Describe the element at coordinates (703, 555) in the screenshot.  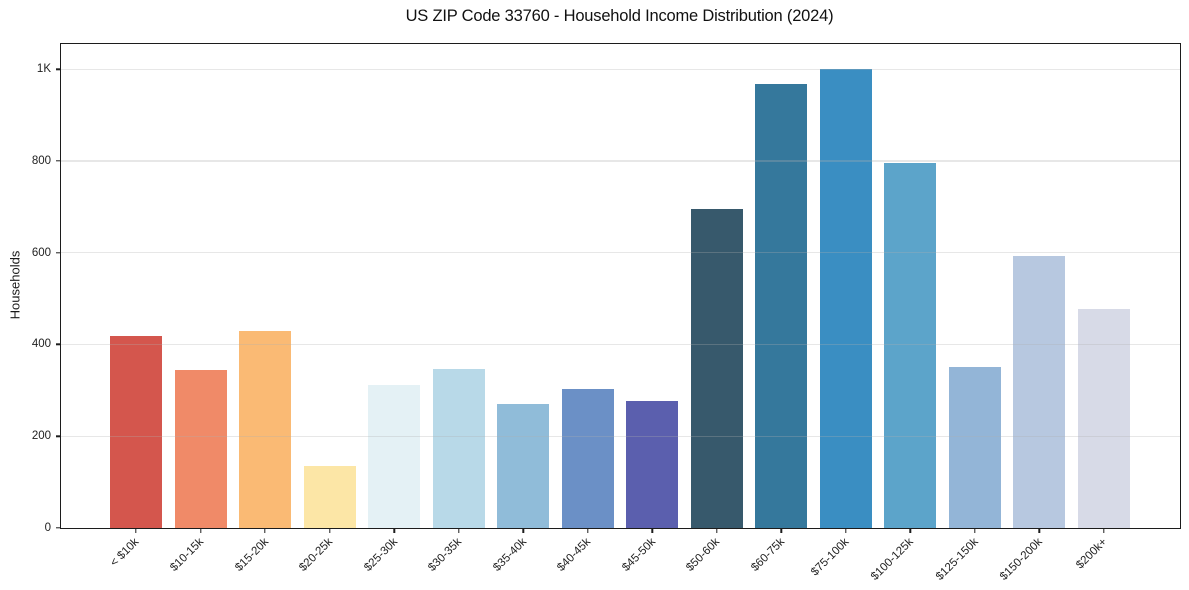
I see `x-tick-label-50-60k: $50-60k` at that location.